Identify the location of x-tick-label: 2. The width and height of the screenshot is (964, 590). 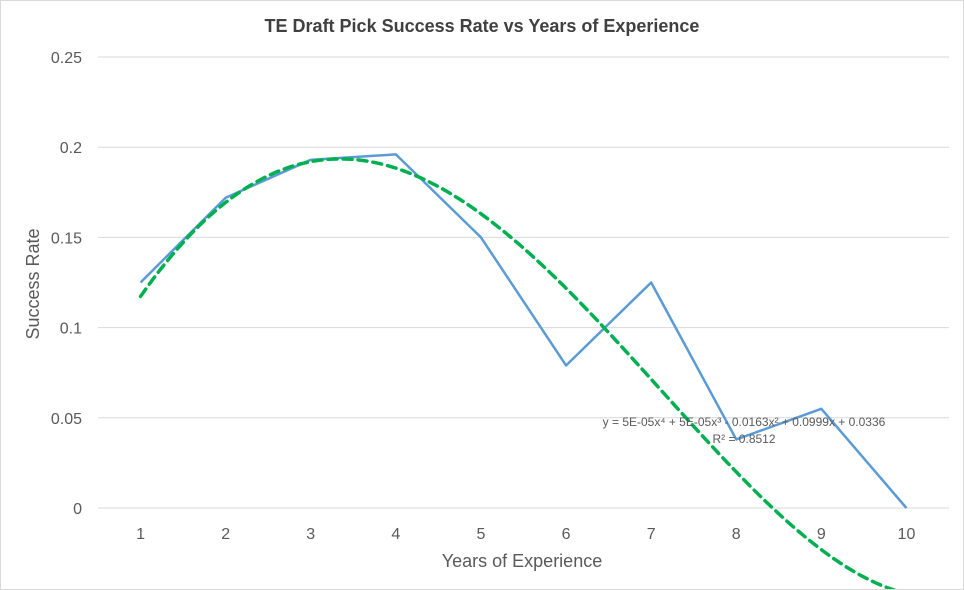
(225, 534).